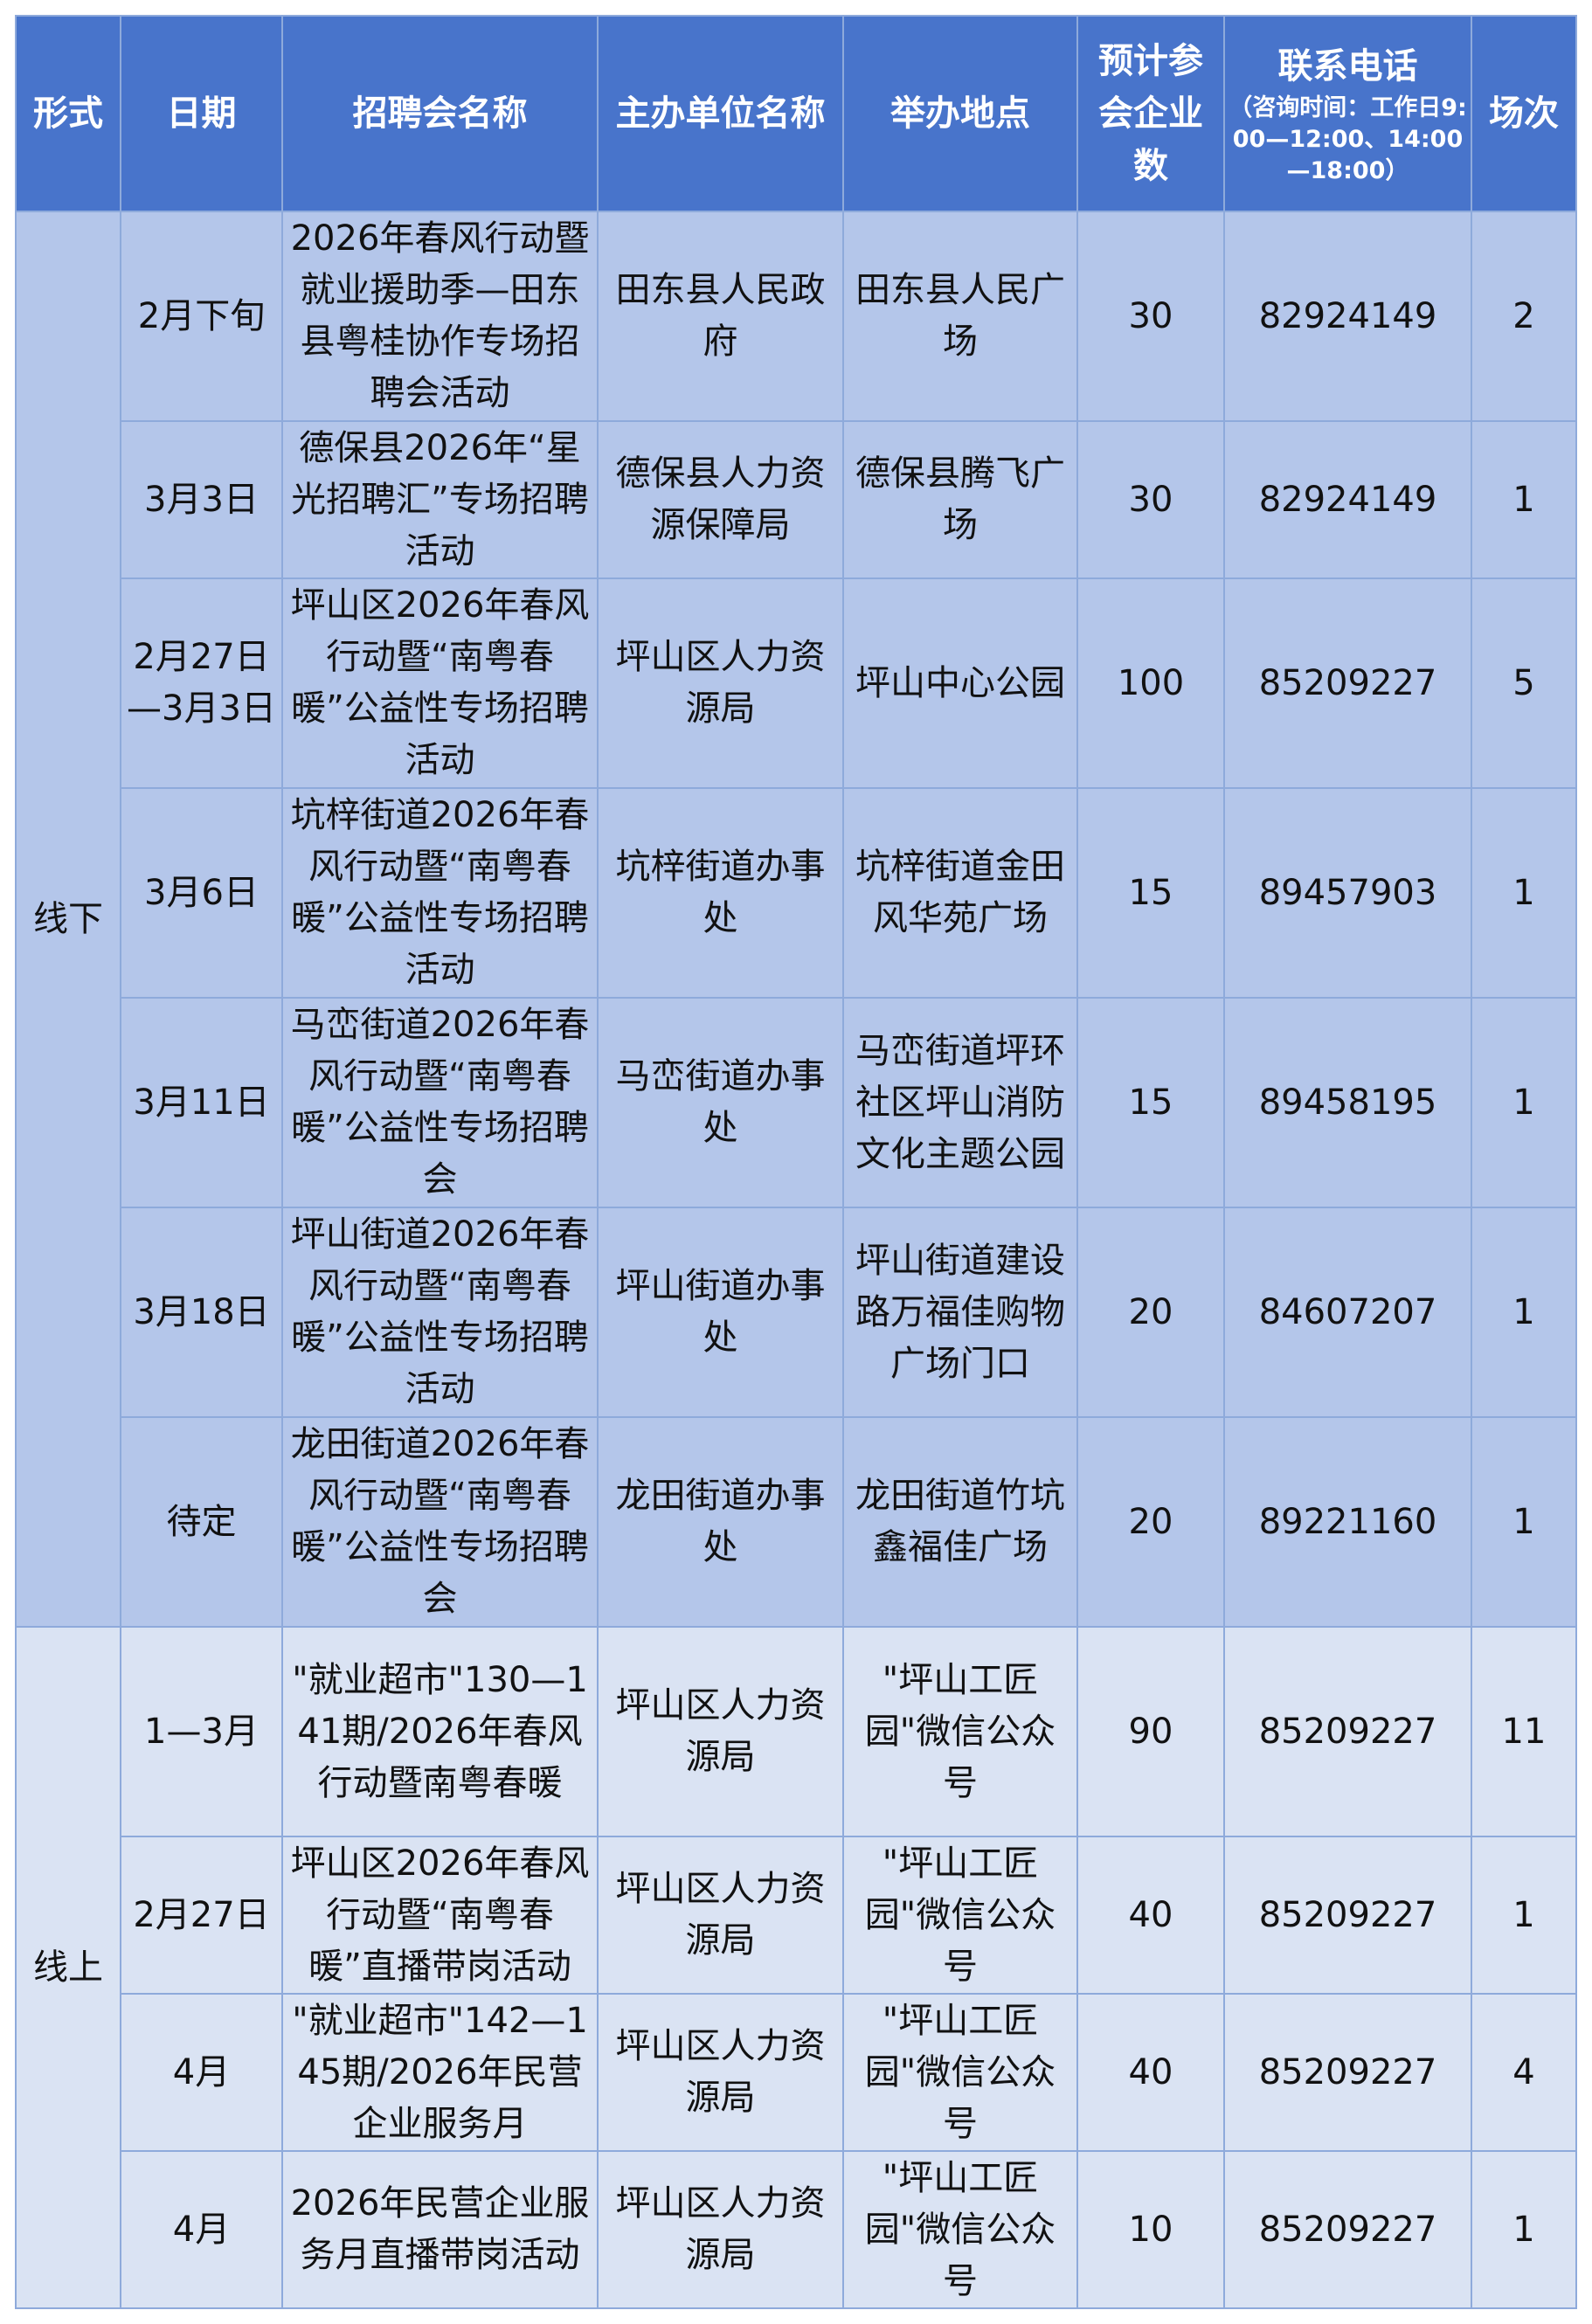 Image resolution: width=1592 pixels, height=2324 pixels. What do you see at coordinates (440, 114) in the screenshot?
I see `header-fair-name: 招聘会名称` at bounding box center [440, 114].